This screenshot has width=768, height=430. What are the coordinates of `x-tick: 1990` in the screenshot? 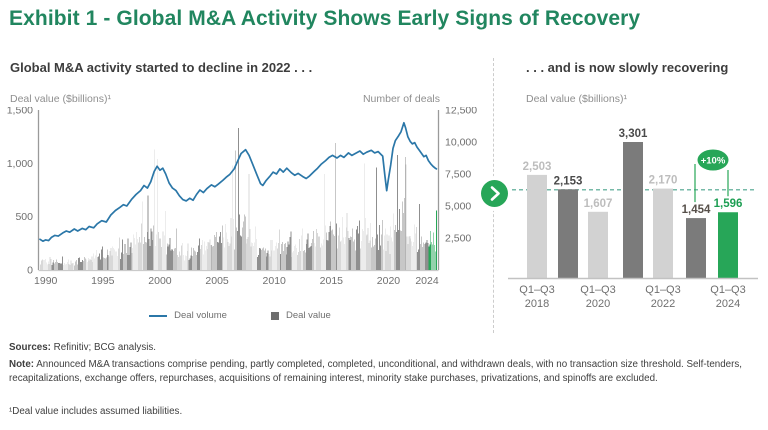 It's located at (46, 281).